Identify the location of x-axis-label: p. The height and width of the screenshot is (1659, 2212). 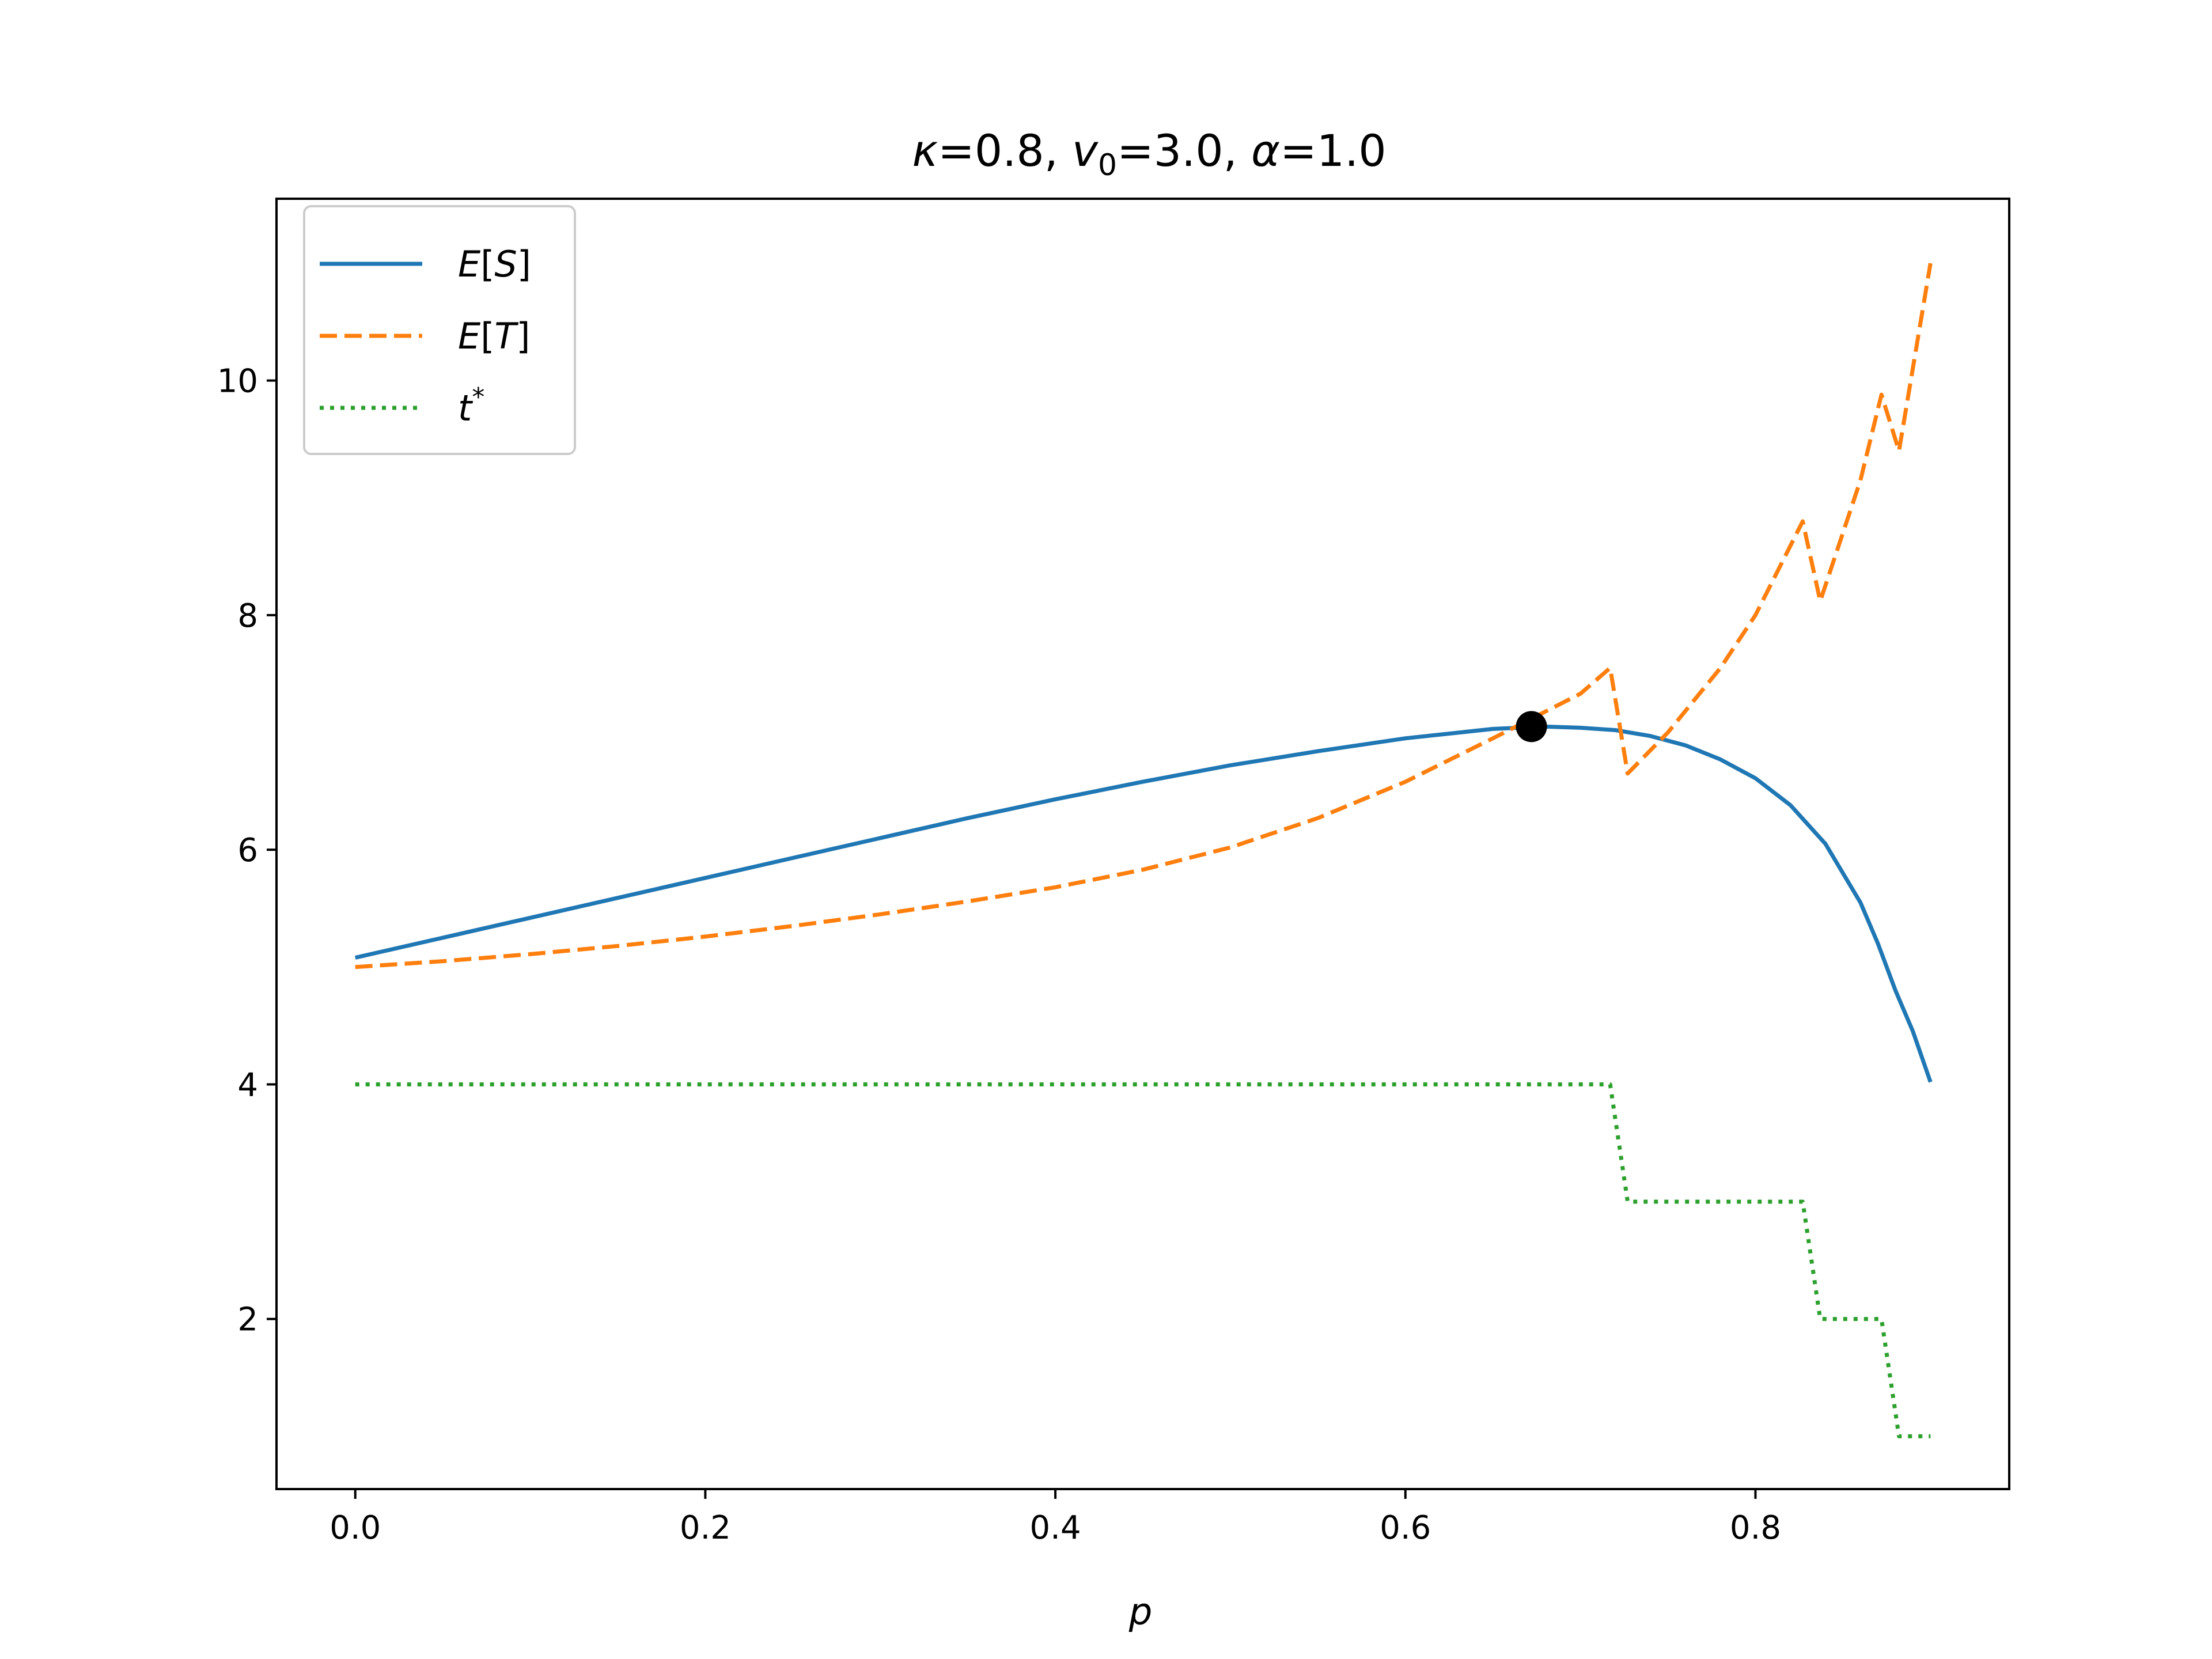
(1140, 1612).